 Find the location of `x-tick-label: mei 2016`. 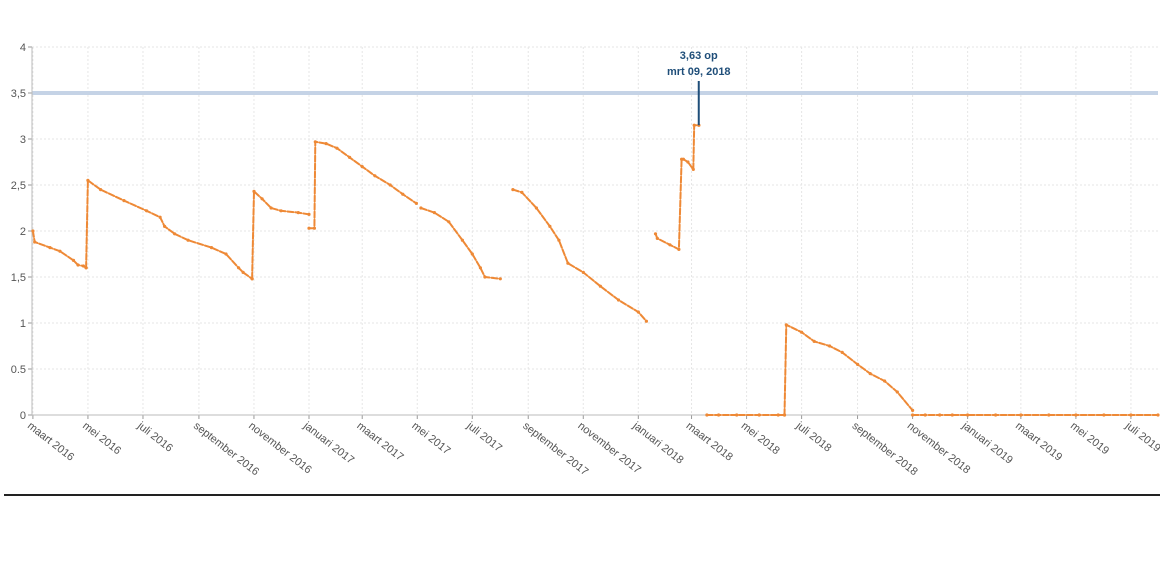

x-tick-label: mei 2016 is located at coordinates (101, 438).